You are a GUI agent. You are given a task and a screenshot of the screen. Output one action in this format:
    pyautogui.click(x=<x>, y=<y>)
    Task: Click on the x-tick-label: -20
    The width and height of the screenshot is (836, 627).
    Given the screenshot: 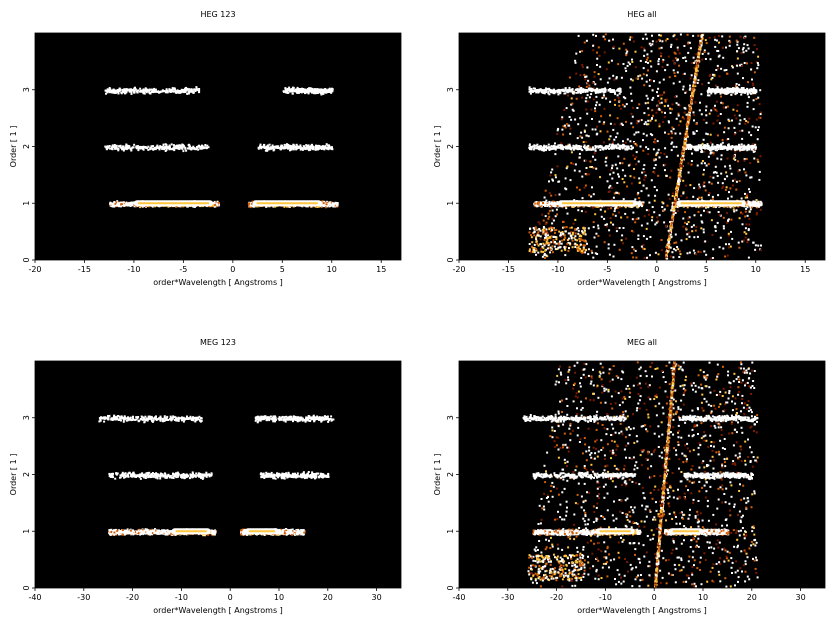 What is the action you would take?
    pyautogui.click(x=34, y=269)
    